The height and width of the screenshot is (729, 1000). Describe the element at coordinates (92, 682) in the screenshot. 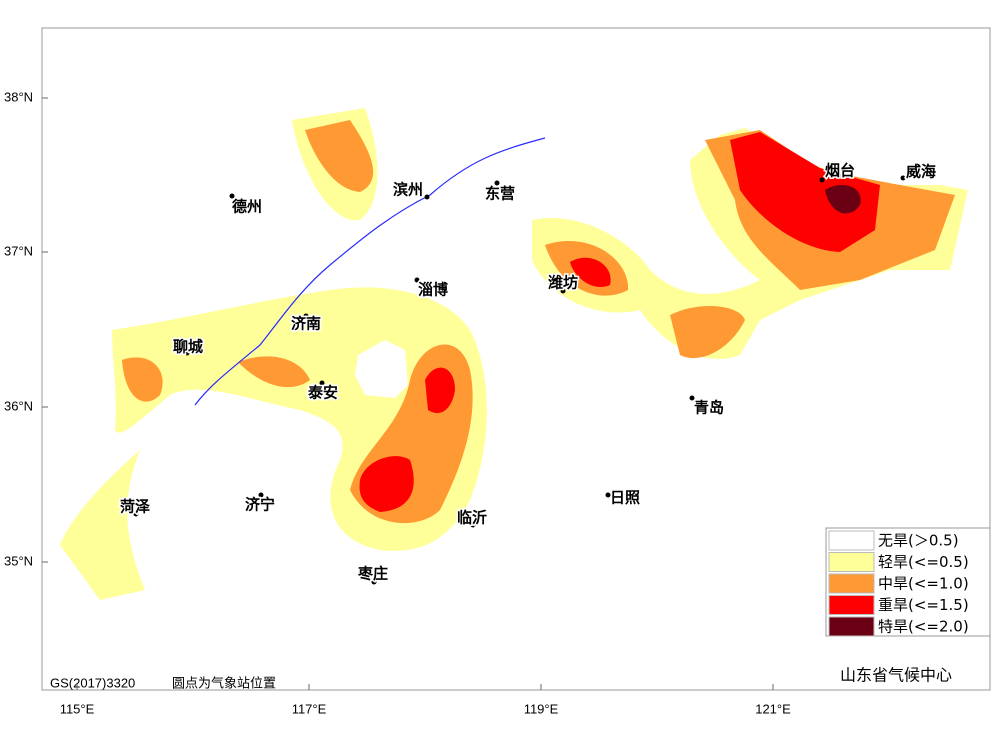

I see `map-code: GS(2017)3320` at that location.